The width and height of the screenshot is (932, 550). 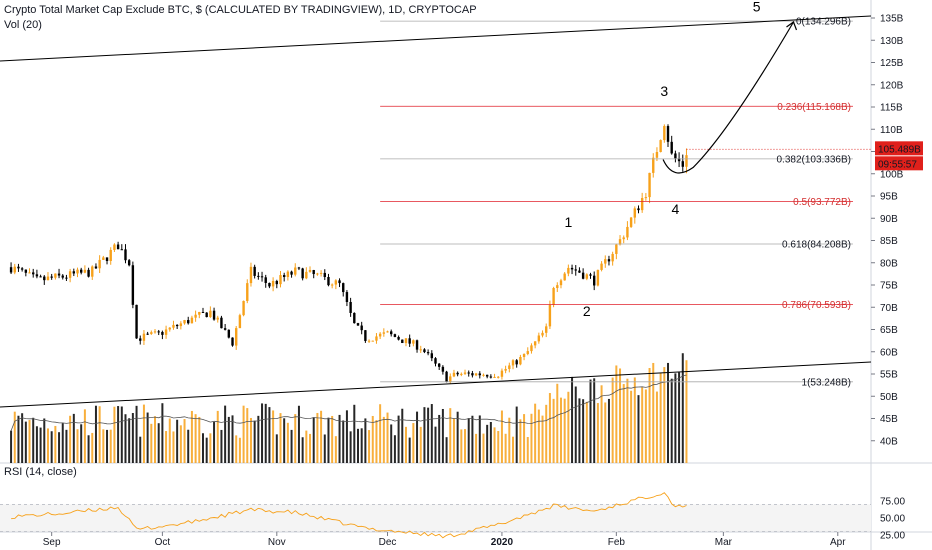 I want to click on volume-indicator-label: Vol (20), so click(x=23, y=25).